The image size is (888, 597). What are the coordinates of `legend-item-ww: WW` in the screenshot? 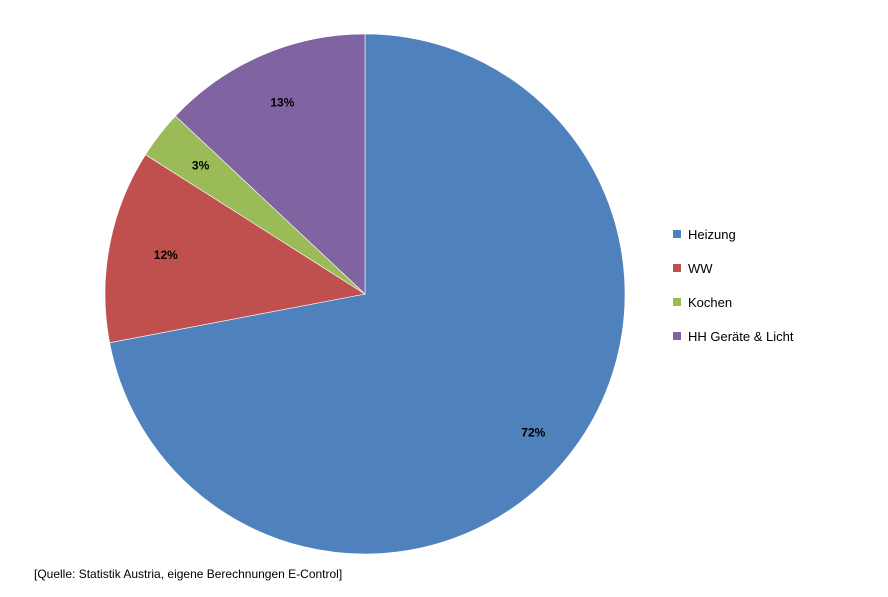 It's located at (775, 268).